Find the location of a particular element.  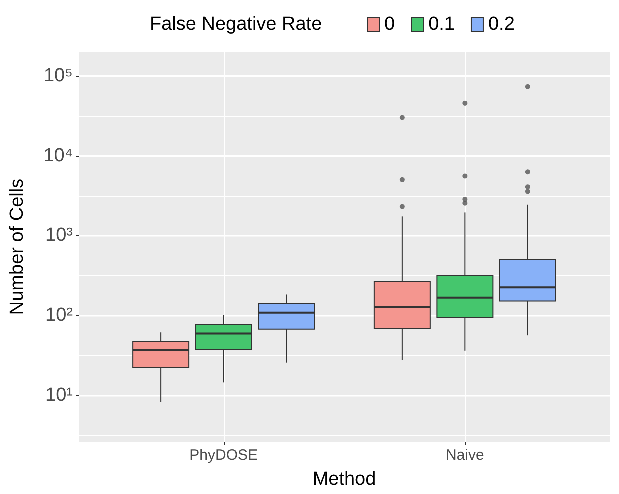

x-axis-title: Method is located at coordinates (344, 479).